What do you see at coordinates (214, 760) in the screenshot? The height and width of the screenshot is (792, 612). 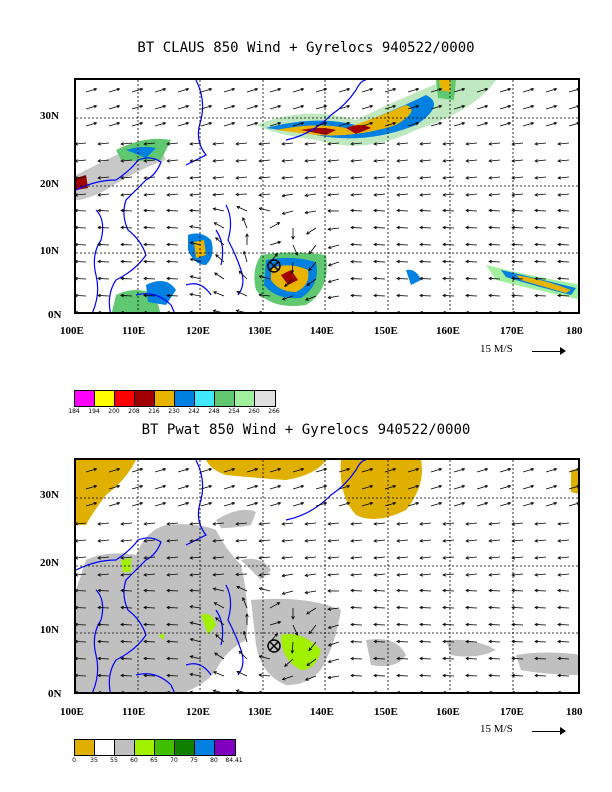 I see `legend-label: 80` at bounding box center [214, 760].